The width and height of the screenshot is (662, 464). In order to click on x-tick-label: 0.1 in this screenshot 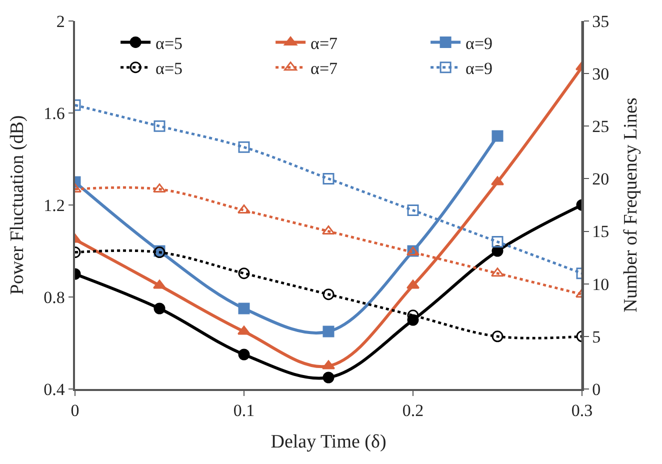, I will do `click(244, 410)`.